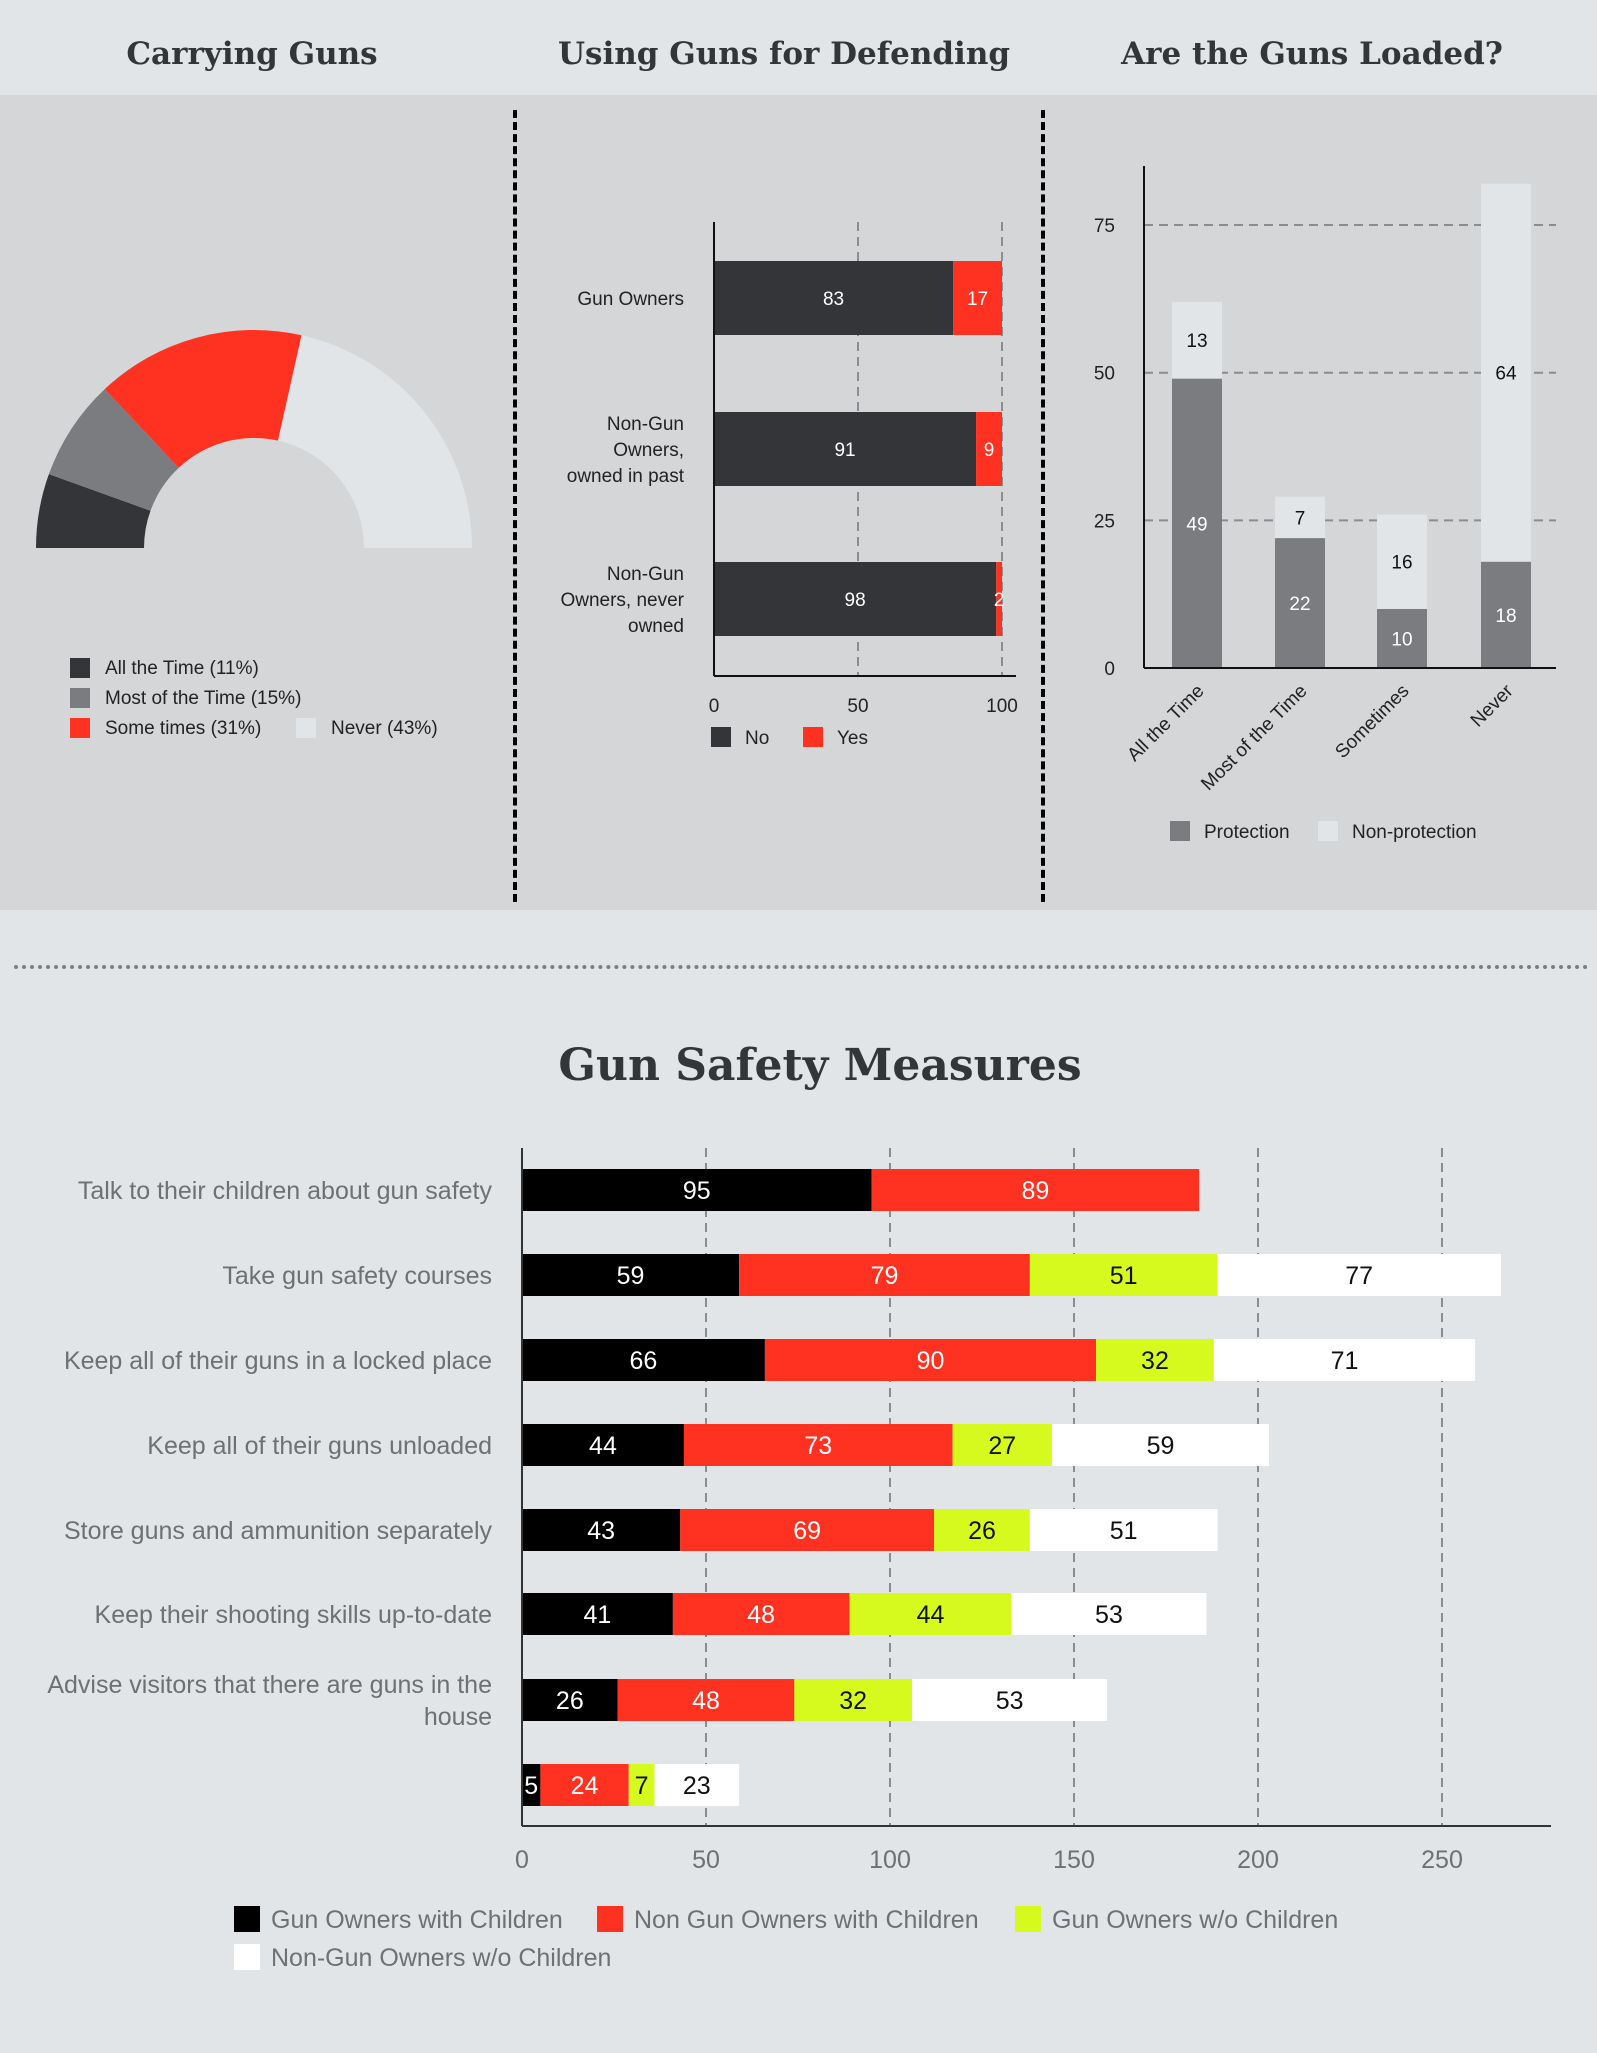 The height and width of the screenshot is (2053, 1597). I want to click on safety-value-1-2: 90, so click(931, 1361).